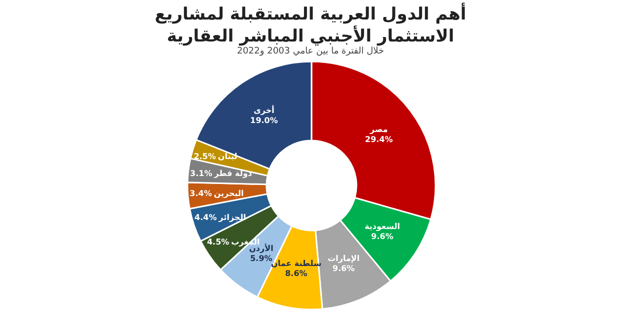 The image size is (620, 330). I want to click on slice-label: الجزائر, so click(232, 217).